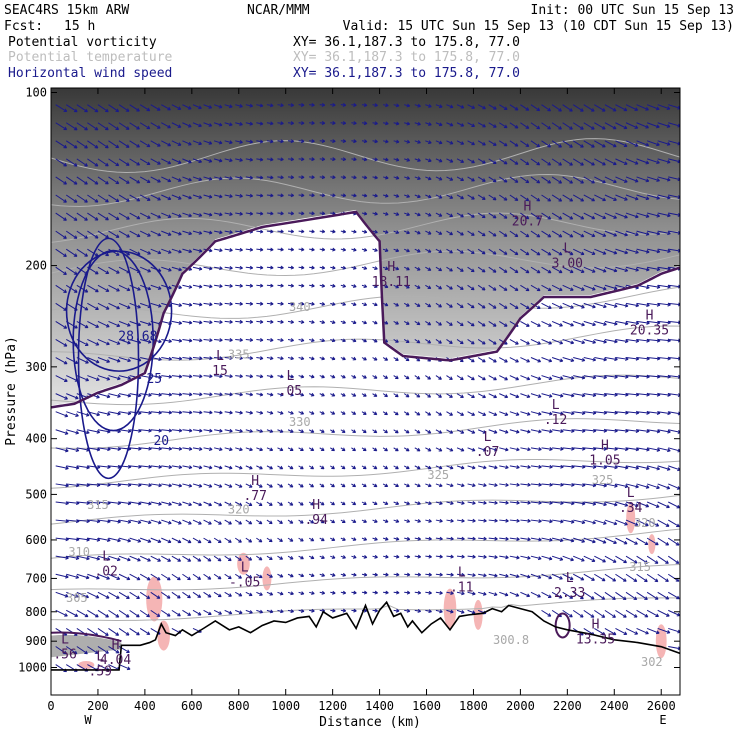 This screenshot has height=740, width=740. What do you see at coordinates (596, 625) in the screenshot?
I see `extreme-kind: H` at bounding box center [596, 625].